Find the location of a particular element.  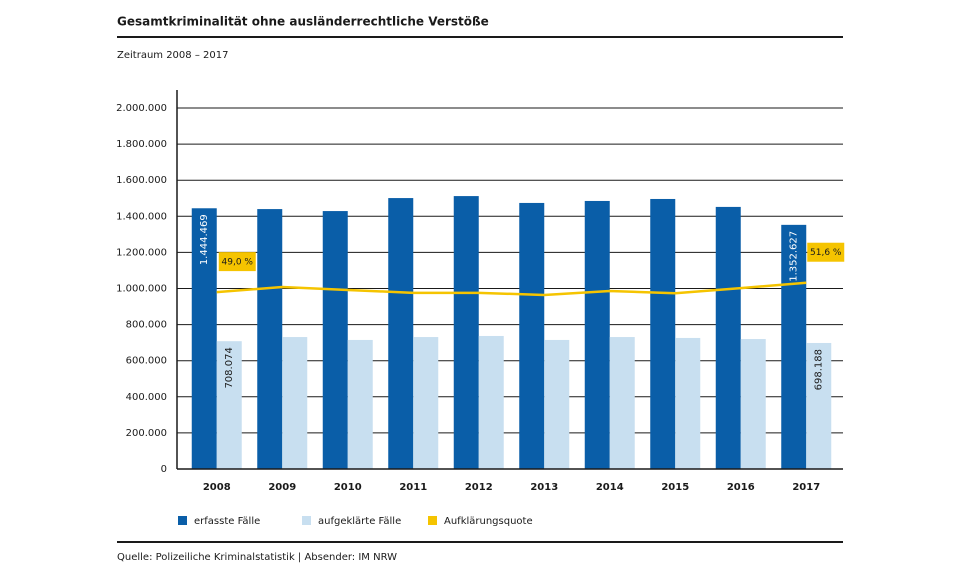

value-label: 1.444.469 is located at coordinates (204, 239).